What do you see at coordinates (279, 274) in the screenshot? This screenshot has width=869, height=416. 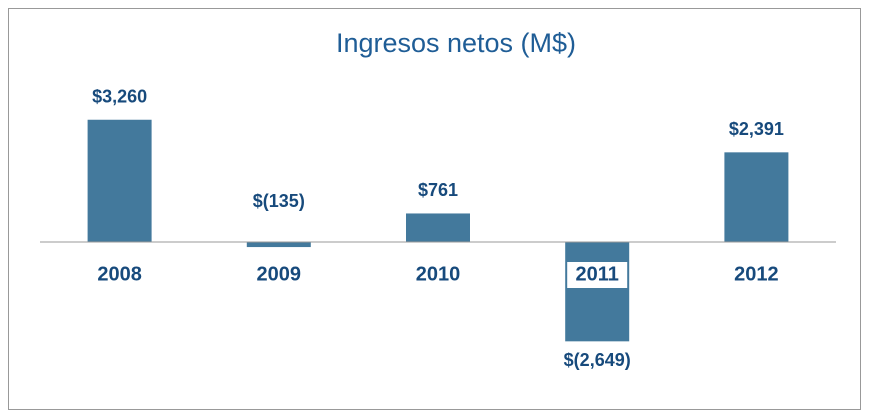 I see `x-tick-label: 2009` at bounding box center [279, 274].